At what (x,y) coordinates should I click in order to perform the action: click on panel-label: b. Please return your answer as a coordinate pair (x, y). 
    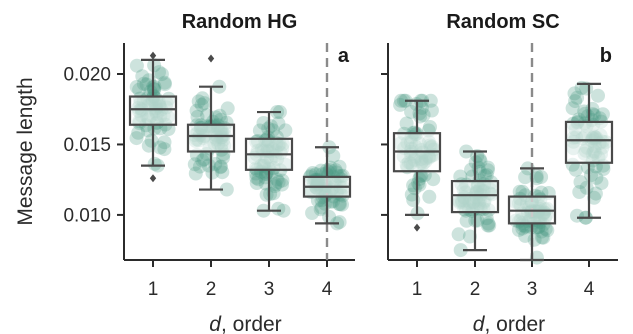
    Looking at the image, I should click on (606, 56).